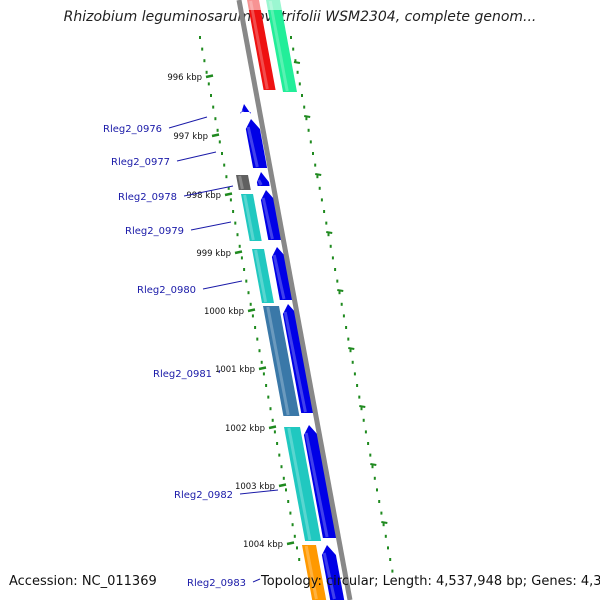 This screenshot has width=600, height=600. What do you see at coordinates (278, 46) in the screenshot?
I see `feature-mint-shine` at bounding box center [278, 46].